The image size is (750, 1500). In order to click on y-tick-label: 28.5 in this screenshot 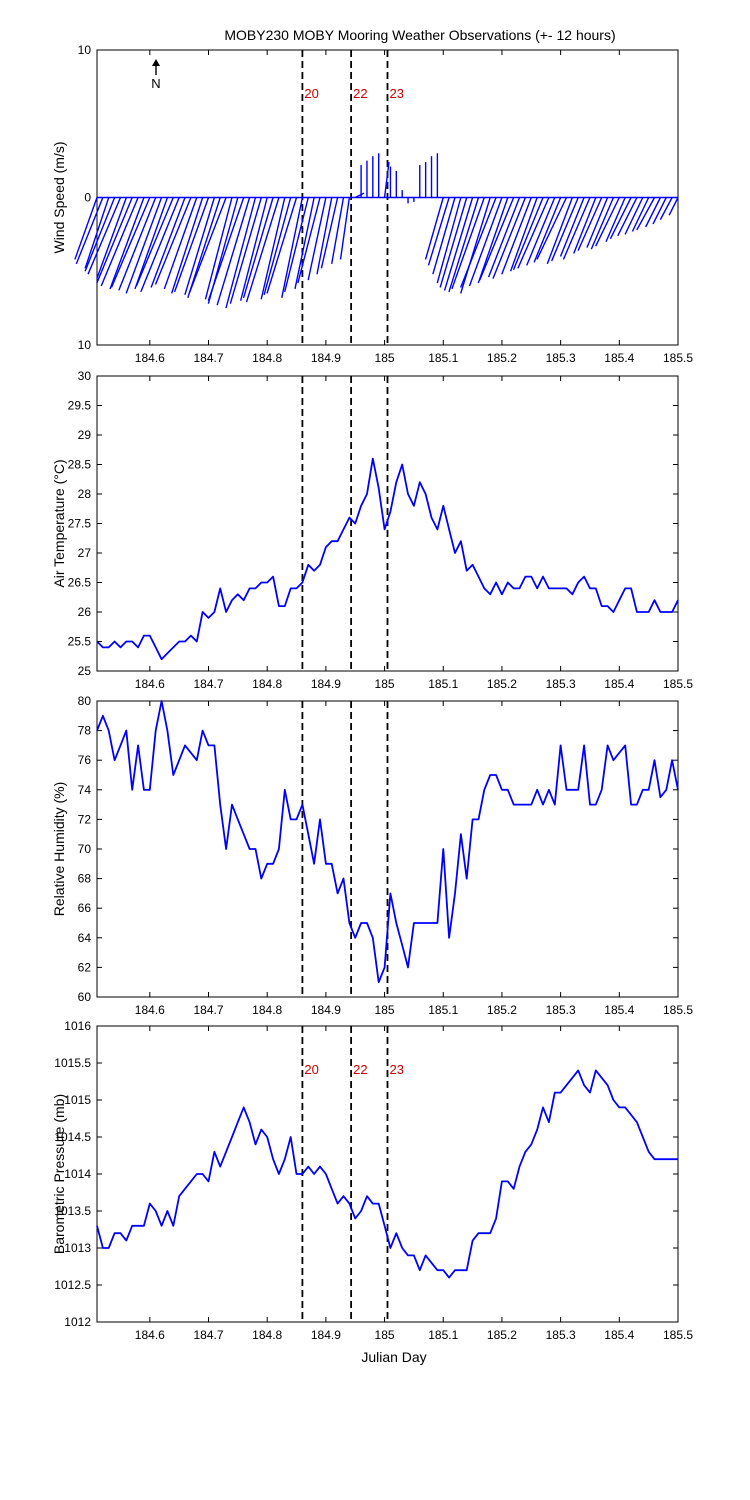, I will do `click(80, 465)`.